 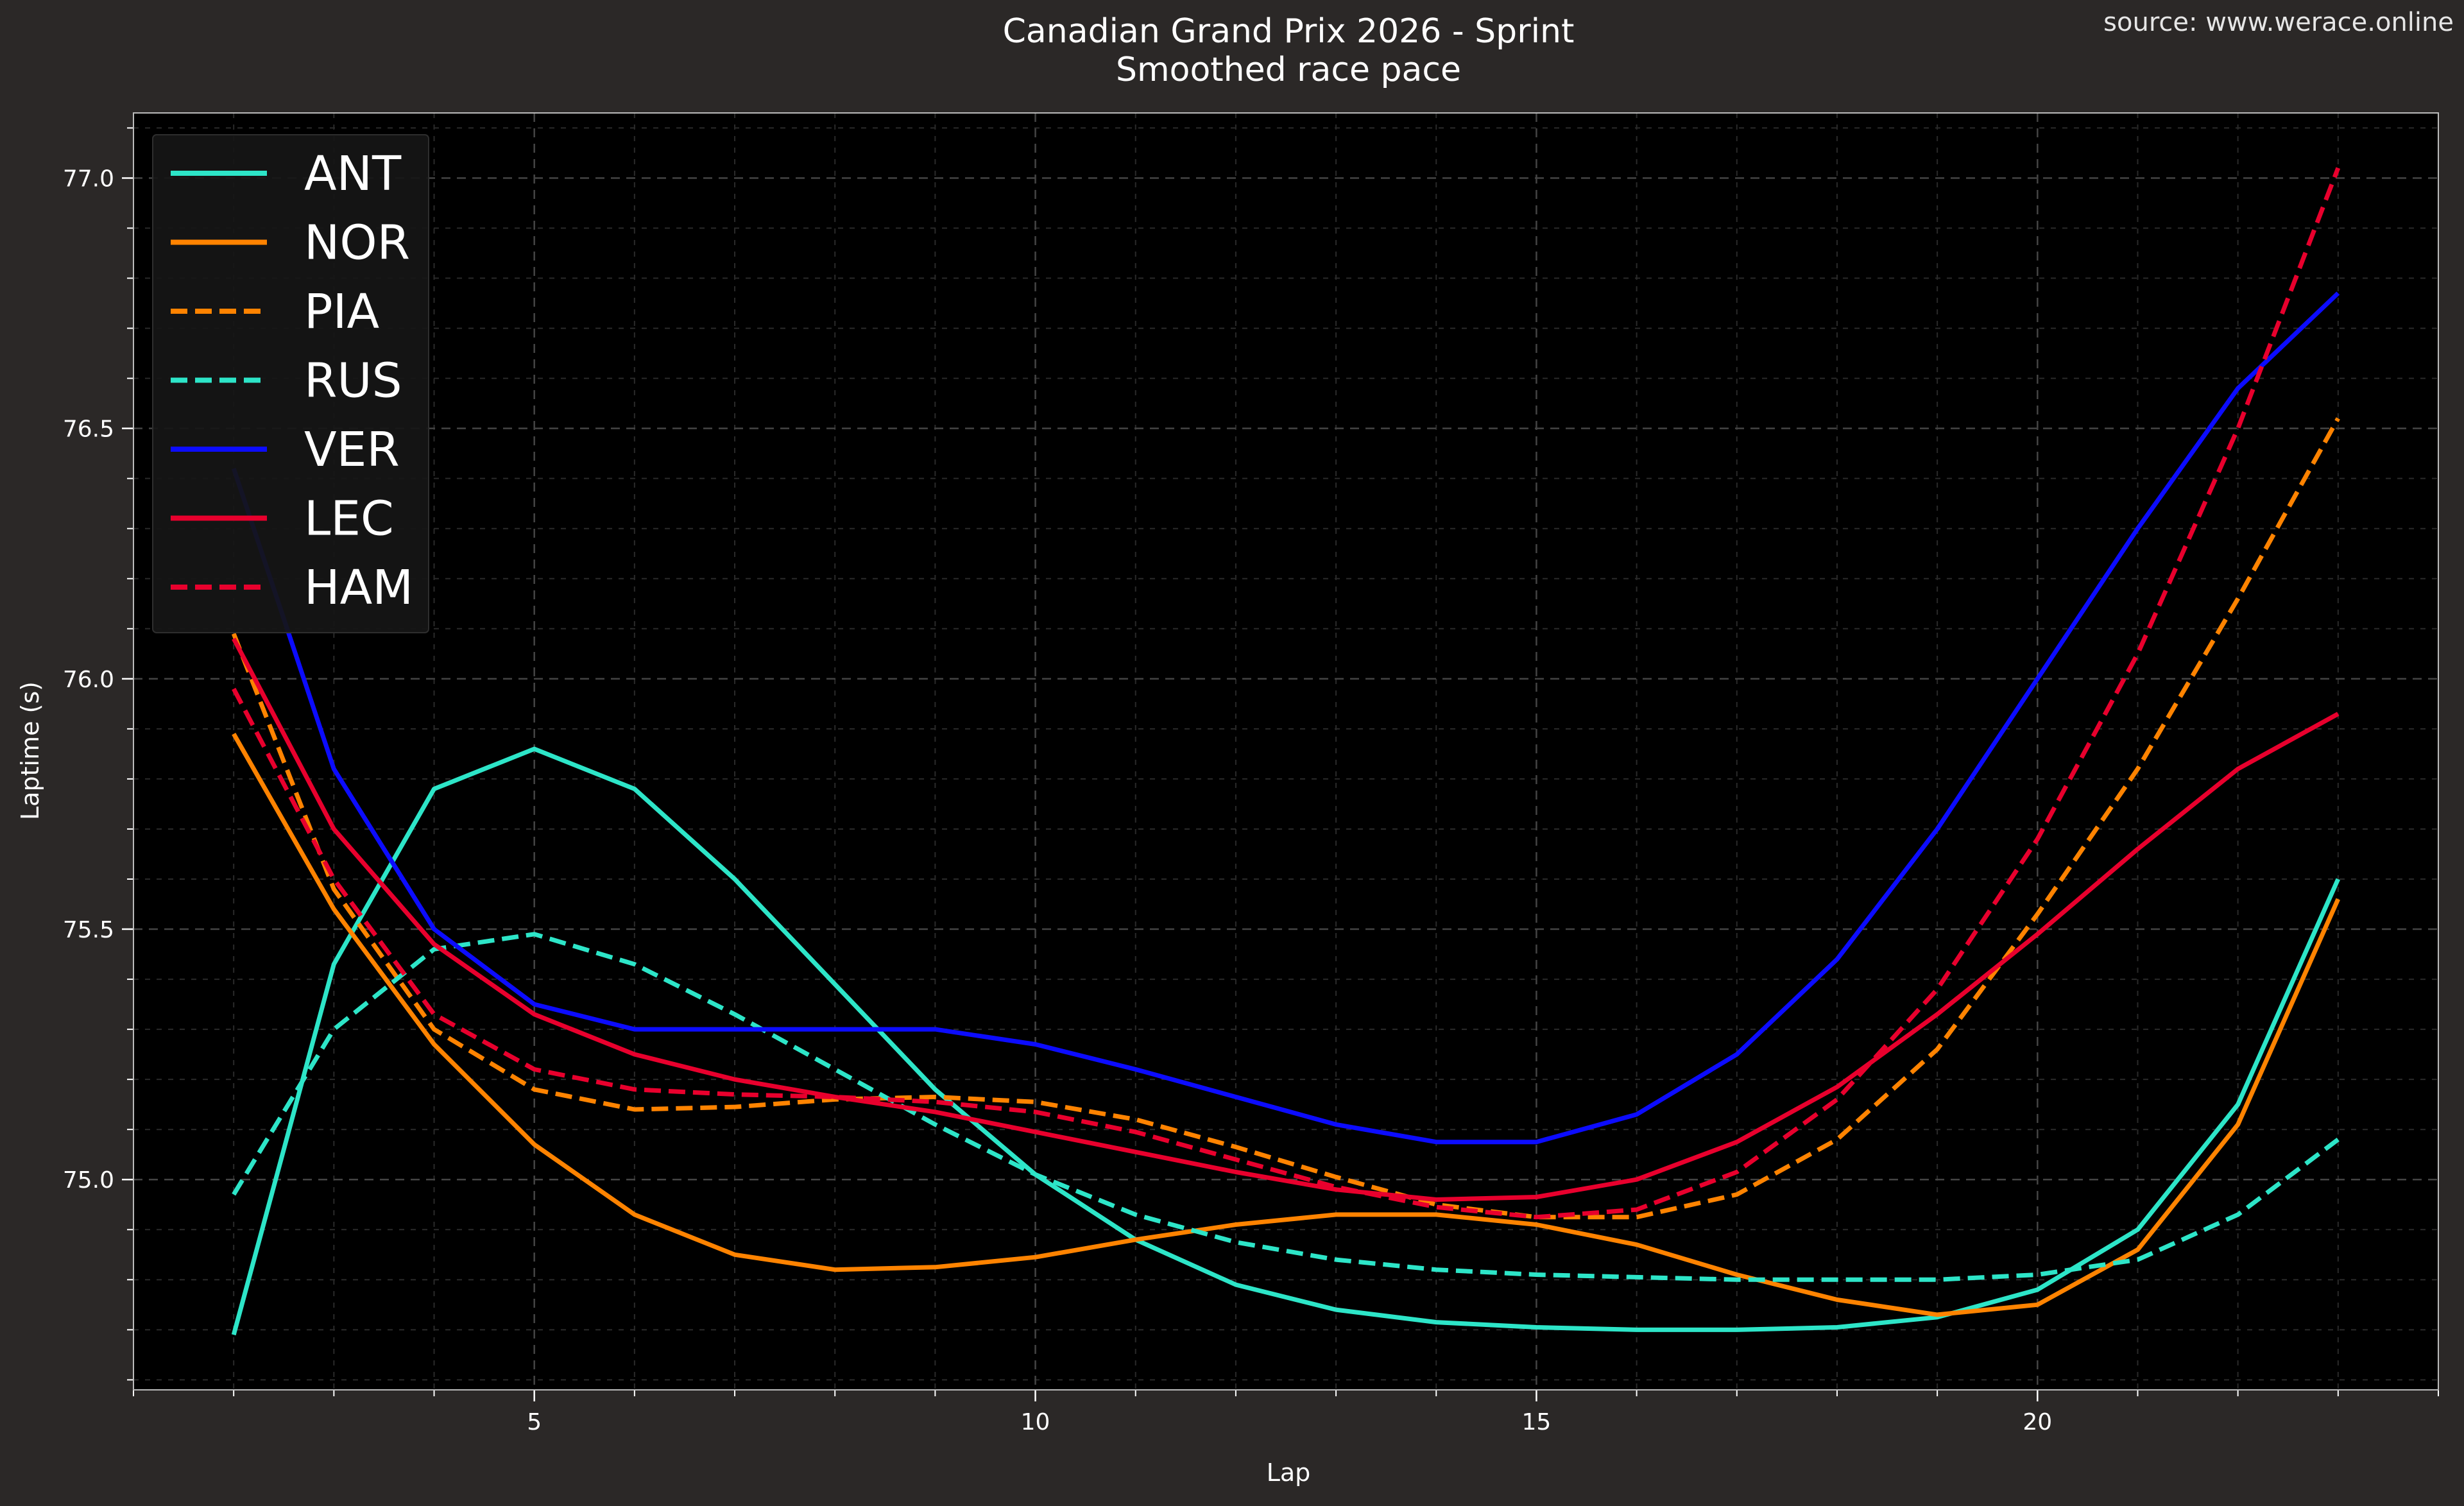 I want to click on legend-entry-rus: RUS, so click(x=287, y=381).